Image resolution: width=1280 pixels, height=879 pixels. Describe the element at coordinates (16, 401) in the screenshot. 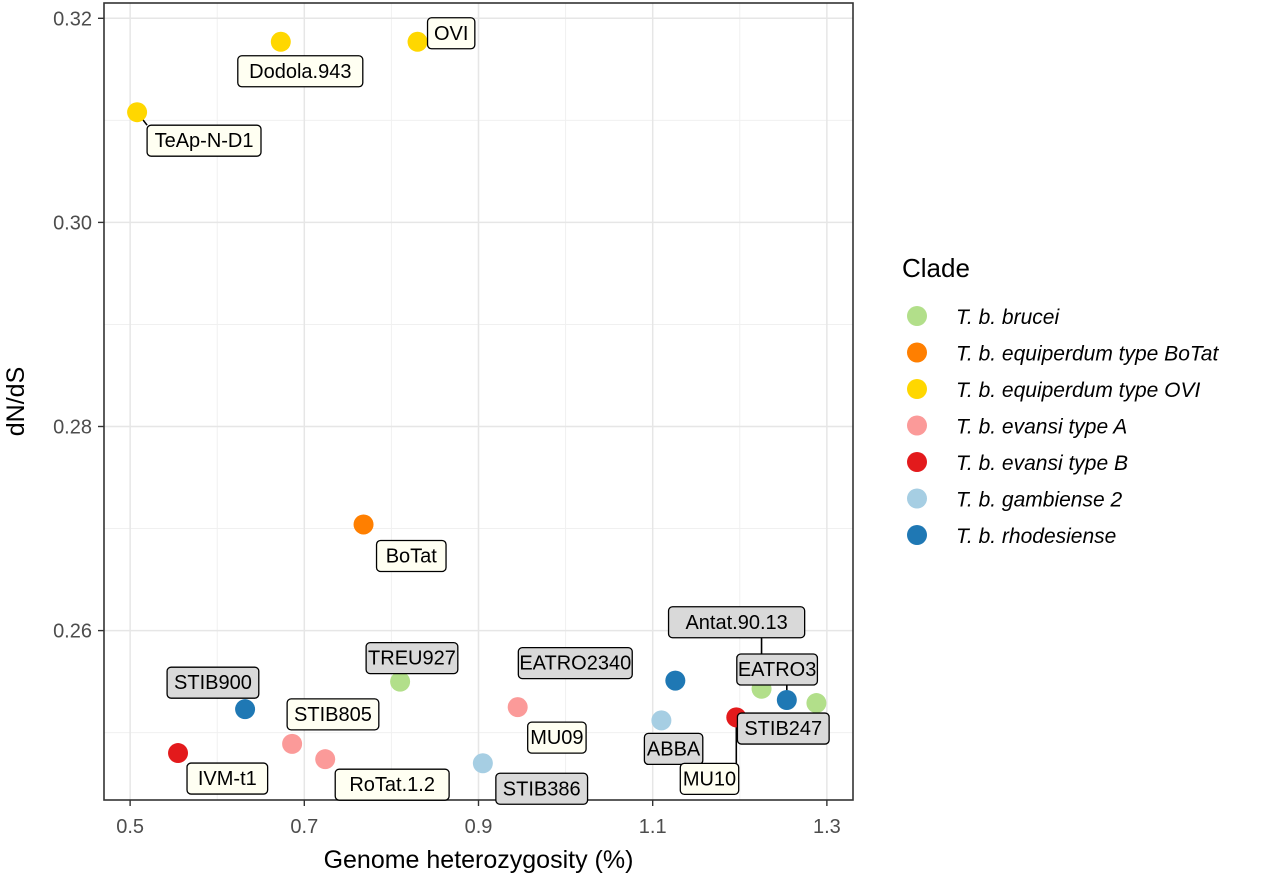

I see `y-axis-title: dN/dS` at that location.